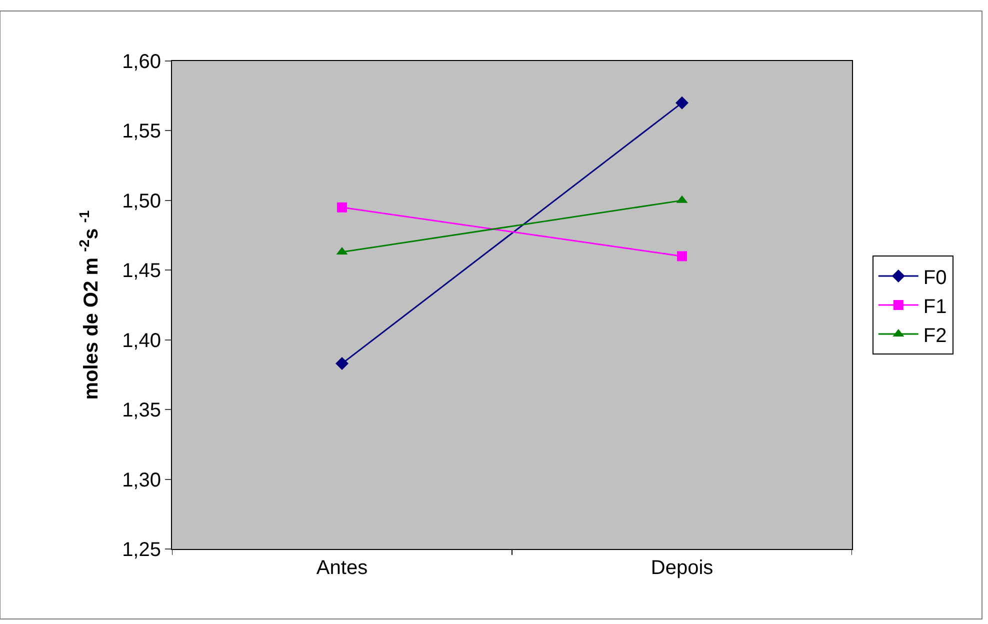 Image resolution: width=988 pixels, height=624 pixels. What do you see at coordinates (141, 411) in the screenshot?
I see `y-tick-label: 1,35` at bounding box center [141, 411].